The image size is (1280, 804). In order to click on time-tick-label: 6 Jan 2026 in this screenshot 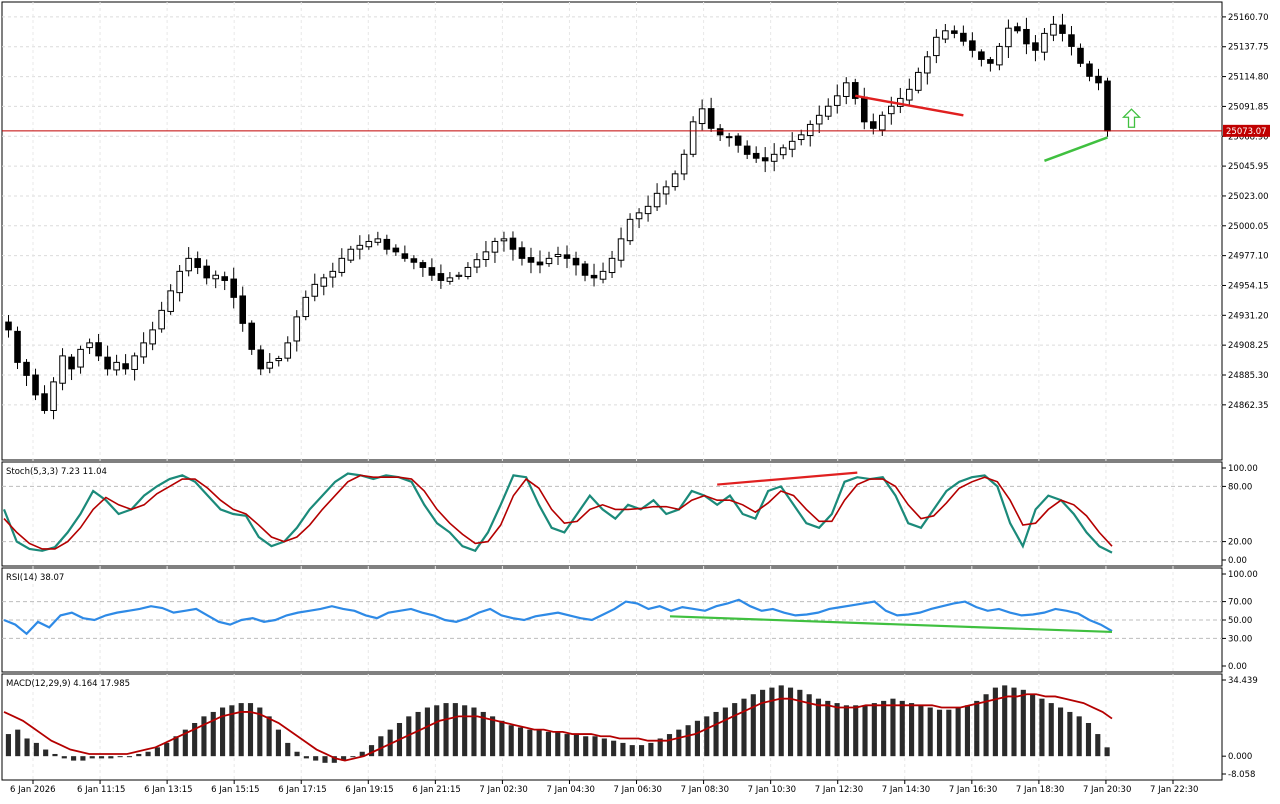, I will do `click(33, 790)`.